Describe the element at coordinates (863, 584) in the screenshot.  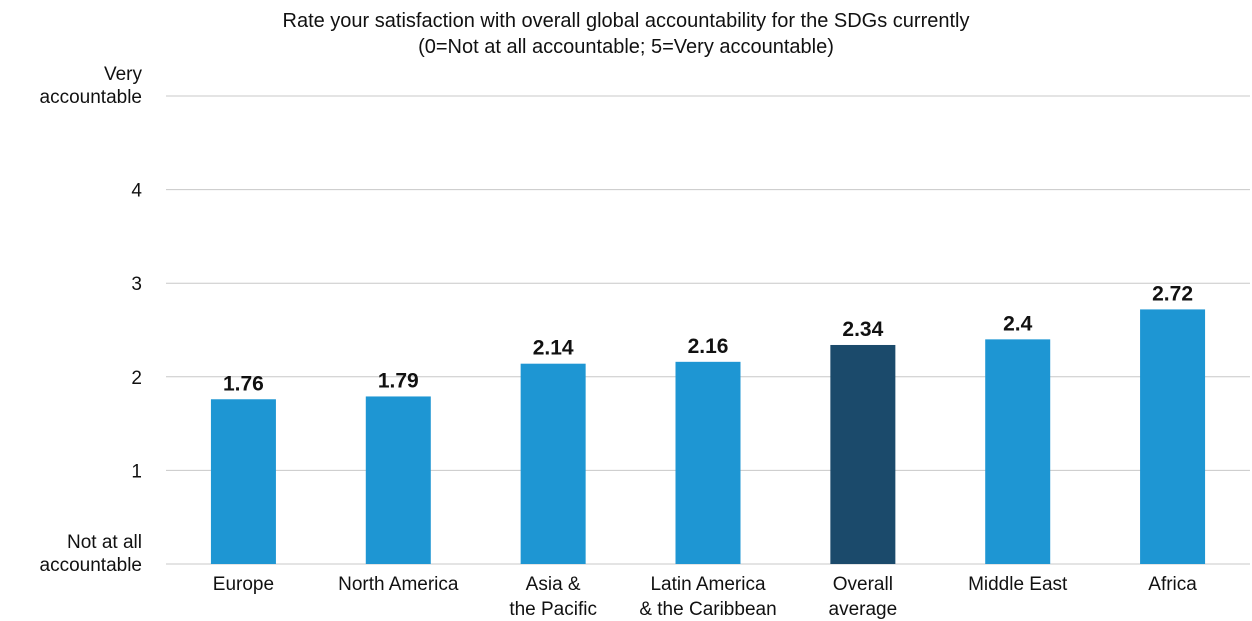
I see `x-category-label-line: Overall` at that location.